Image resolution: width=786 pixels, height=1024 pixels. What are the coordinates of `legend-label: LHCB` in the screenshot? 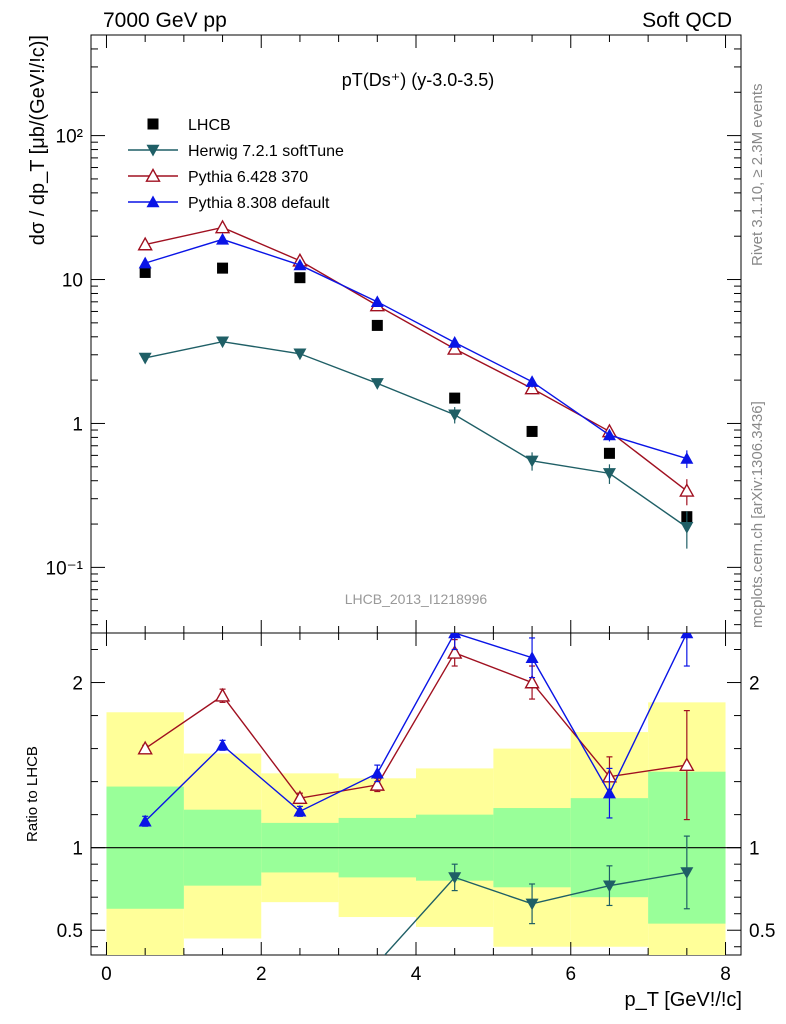 It's located at (209, 125).